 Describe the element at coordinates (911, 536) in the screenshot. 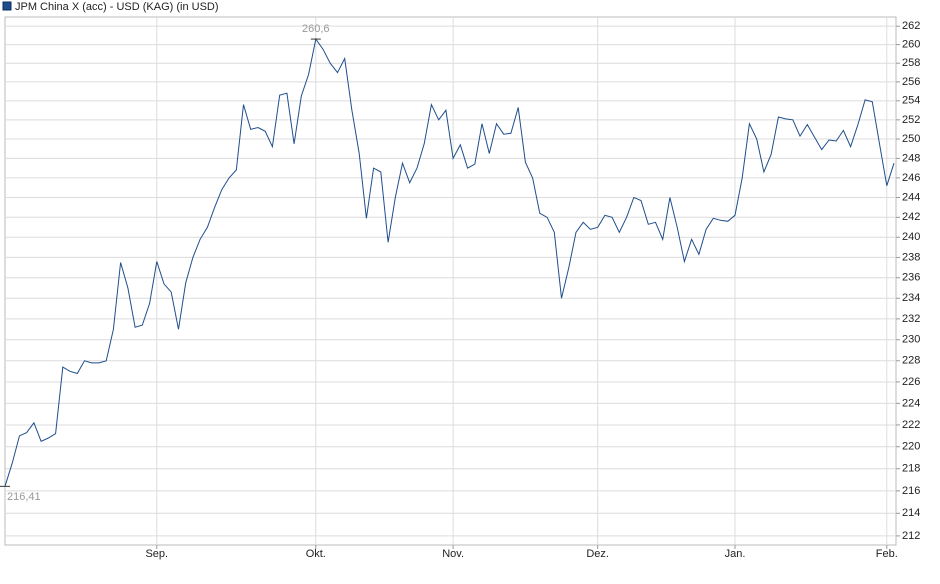

I see `y-tick-label: 212` at that location.